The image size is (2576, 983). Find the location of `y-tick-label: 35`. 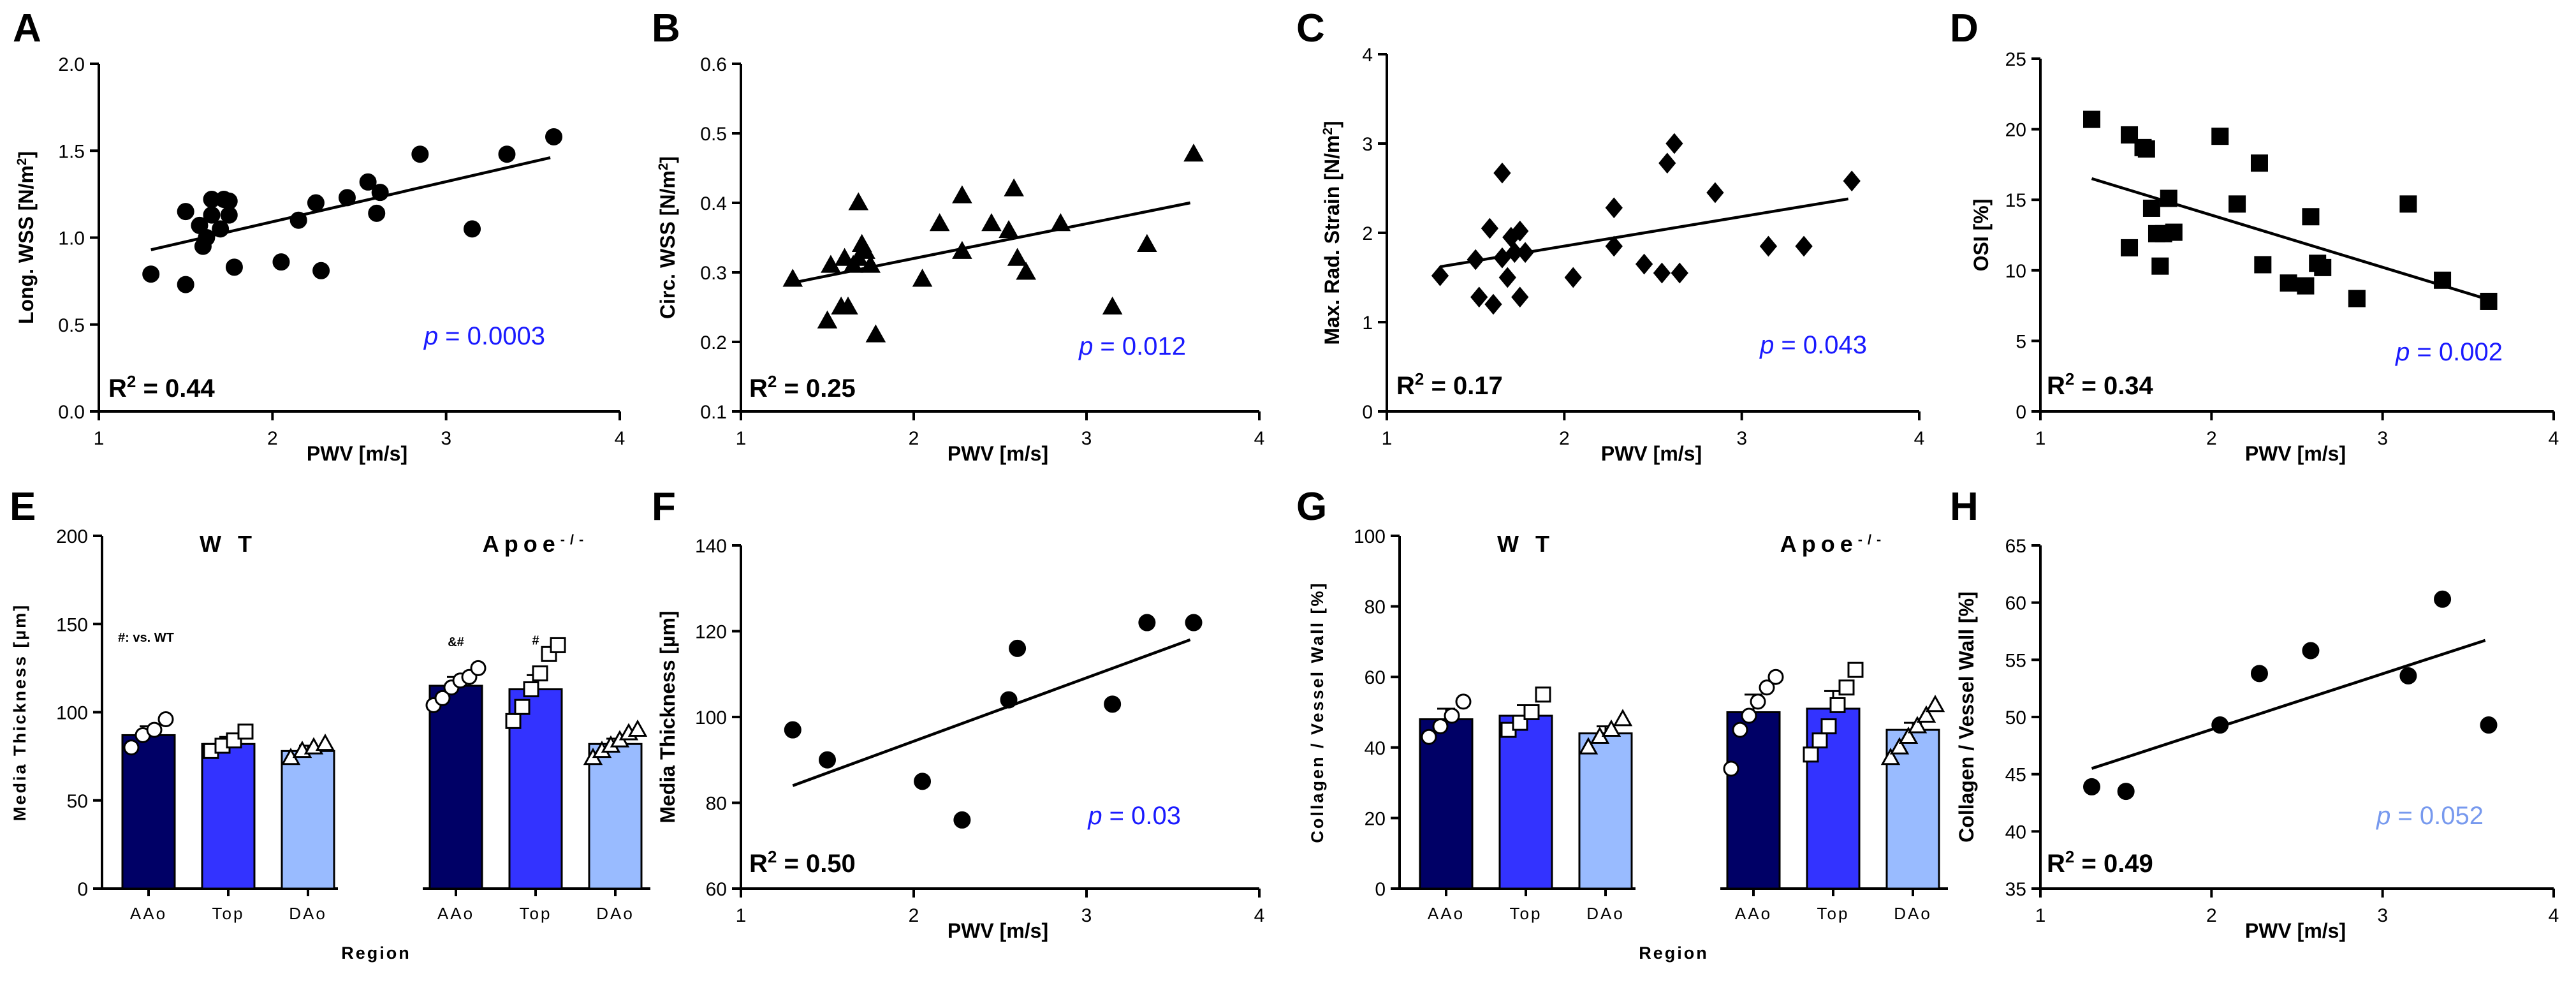

y-tick-label: 35 is located at coordinates (2016, 890).